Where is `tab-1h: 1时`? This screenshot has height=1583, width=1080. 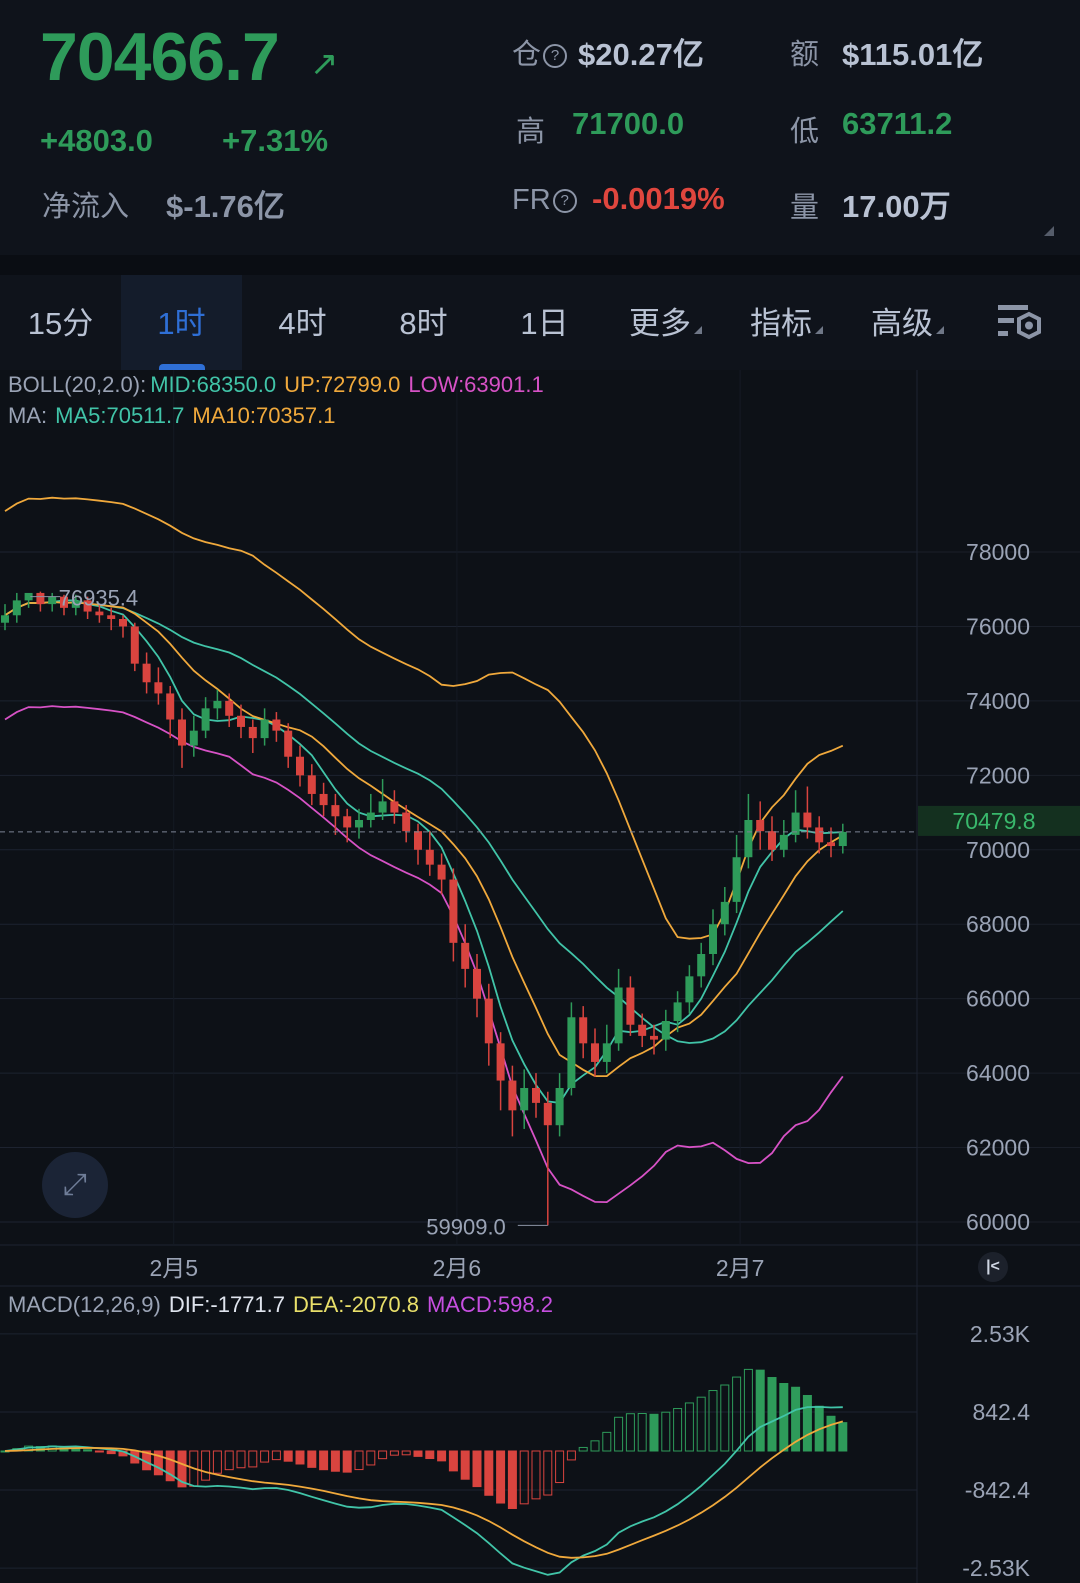 tab-1h: 1时 is located at coordinates (181, 322).